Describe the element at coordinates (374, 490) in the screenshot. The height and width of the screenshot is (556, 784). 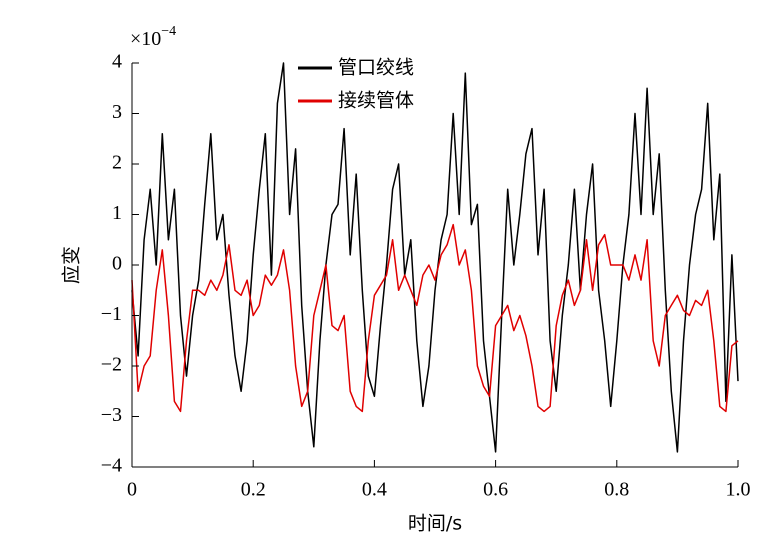
I see `x-tick-label: 0.4` at that location.